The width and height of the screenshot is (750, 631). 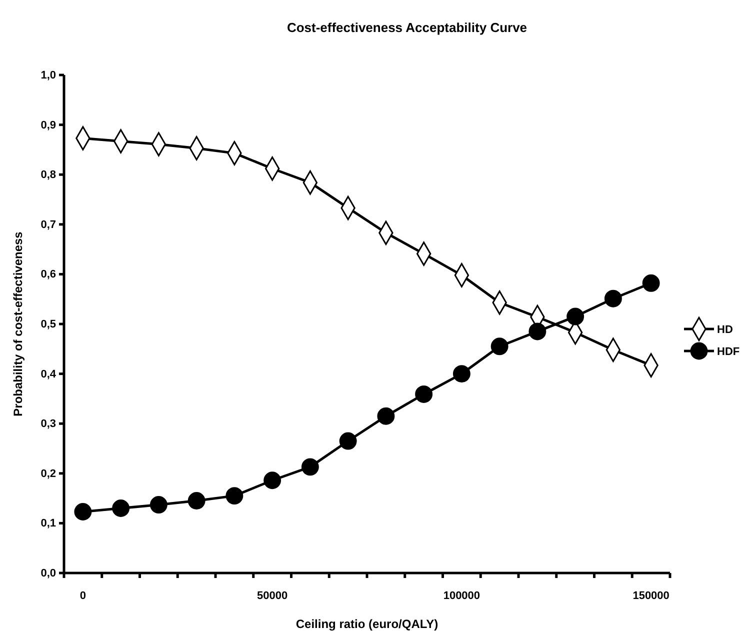 What do you see at coordinates (407, 27) in the screenshot?
I see `chart-title: Cost-effectiveness Acceptability Curve` at bounding box center [407, 27].